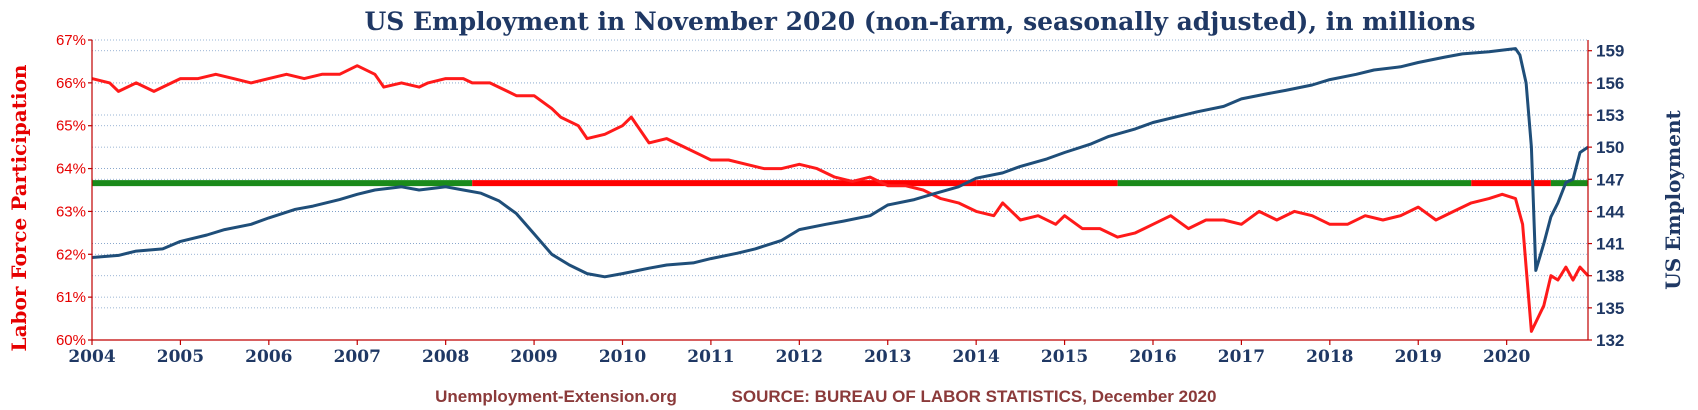  I want to click on x-tick-label: 2005, so click(180, 357).